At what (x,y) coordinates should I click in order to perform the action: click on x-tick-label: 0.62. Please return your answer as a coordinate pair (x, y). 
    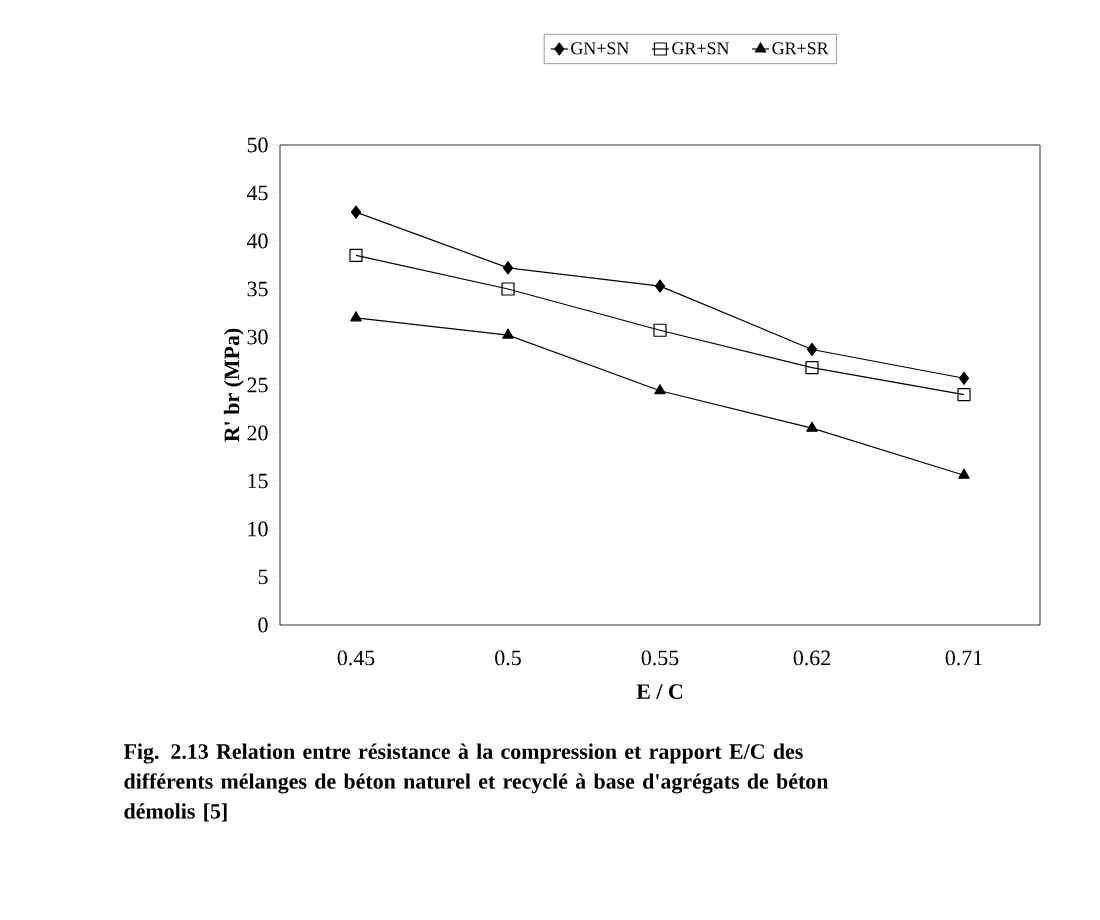
    Looking at the image, I should click on (811, 658).